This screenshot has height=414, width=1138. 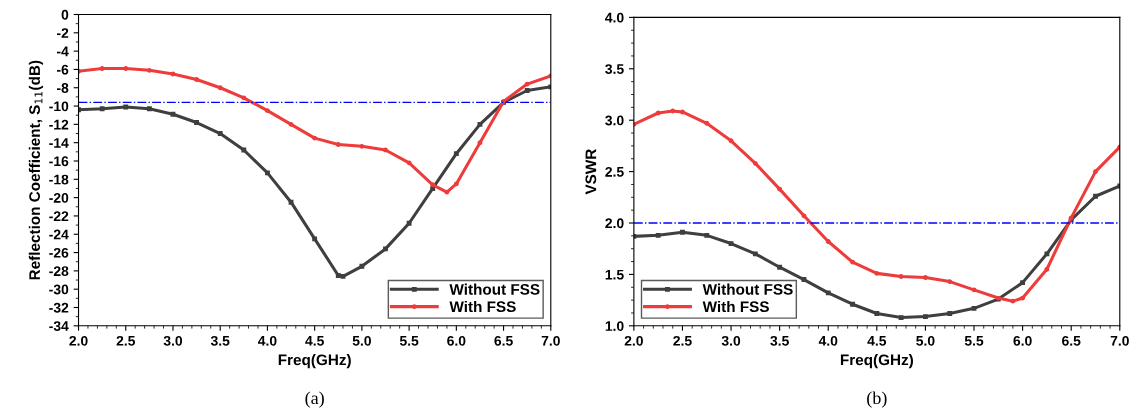 What do you see at coordinates (36, 170) in the screenshot?
I see `y-axis-title: Reflection Coefficient, S$_{11}$(dB)` at bounding box center [36, 170].